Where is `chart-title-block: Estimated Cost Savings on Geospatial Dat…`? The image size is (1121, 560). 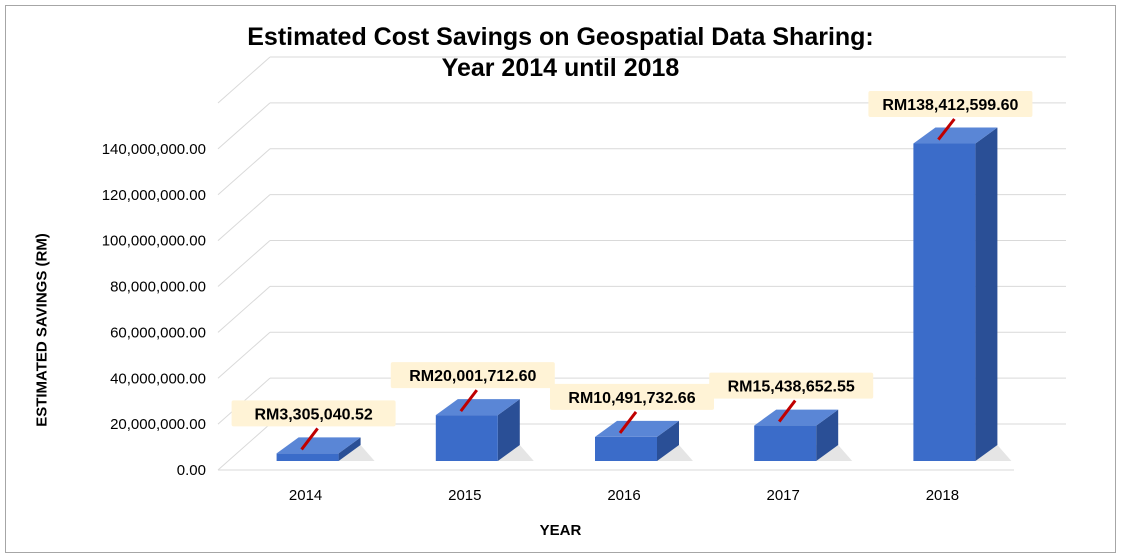
chart-title-block: Estimated Cost Savings on Geospatial Dat… is located at coordinates (560, 53).